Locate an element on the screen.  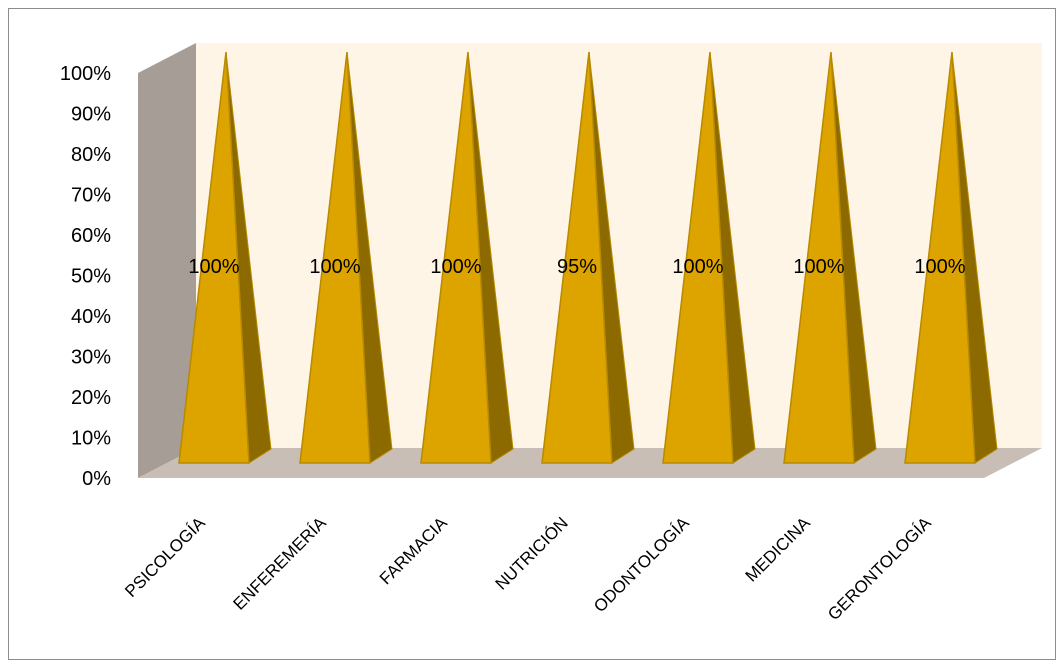
x-tick-label: MEDICINA is located at coordinates (778, 549).